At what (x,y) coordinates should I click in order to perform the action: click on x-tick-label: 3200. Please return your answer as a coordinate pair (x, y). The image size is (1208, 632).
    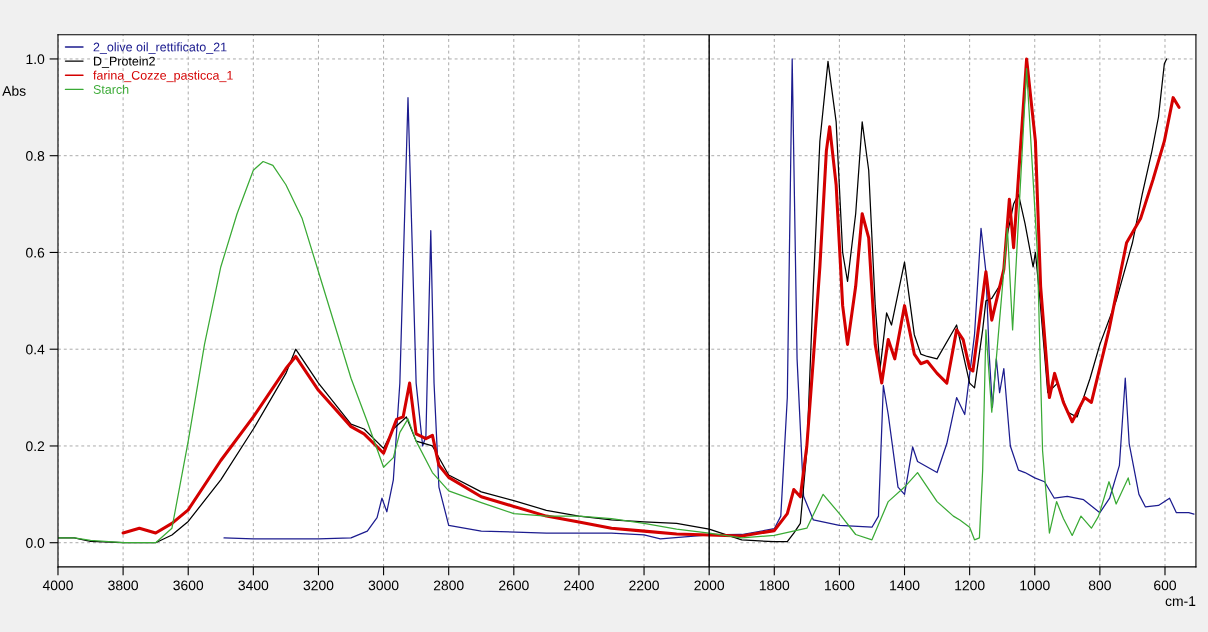
    Looking at the image, I should click on (318, 585).